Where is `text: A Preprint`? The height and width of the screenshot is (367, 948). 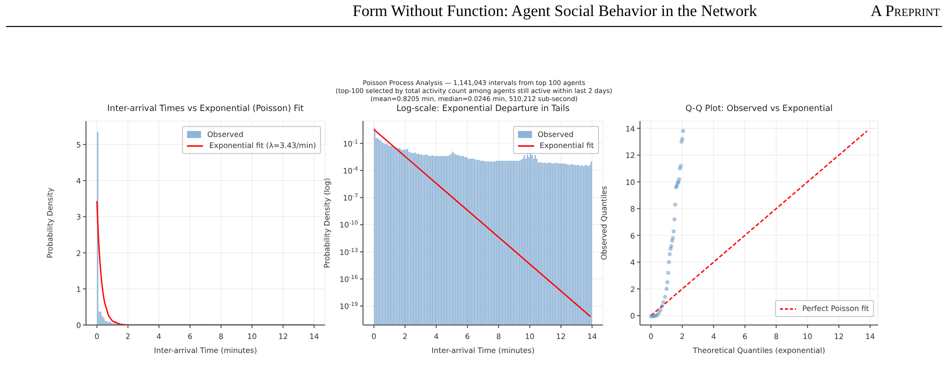
text: A Preprint is located at coordinates (905, 12).